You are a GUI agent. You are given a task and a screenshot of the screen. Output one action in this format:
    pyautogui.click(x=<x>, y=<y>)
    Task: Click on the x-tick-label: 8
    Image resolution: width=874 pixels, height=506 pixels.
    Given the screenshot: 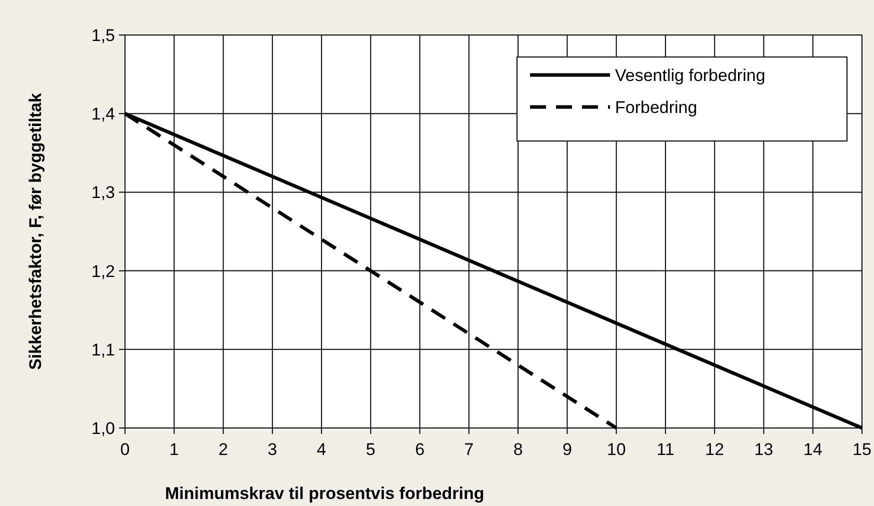 What is the action you would take?
    pyautogui.click(x=518, y=449)
    